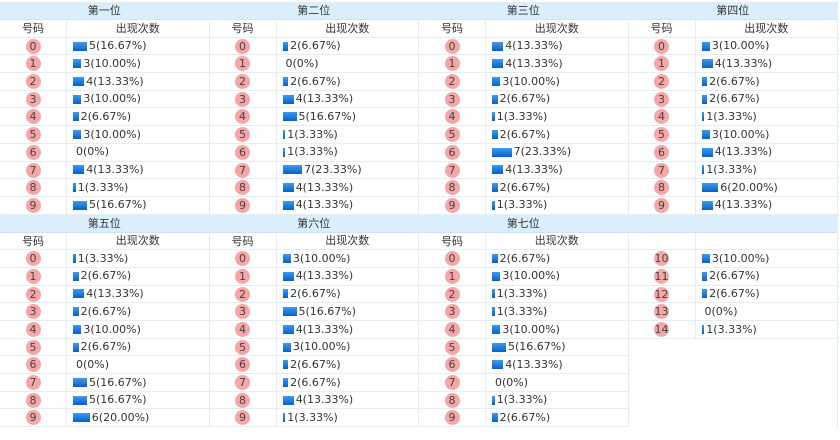  Describe the element at coordinates (104, 135) in the screenshot. I see `table-row: 5 3(10.00%)` at that location.